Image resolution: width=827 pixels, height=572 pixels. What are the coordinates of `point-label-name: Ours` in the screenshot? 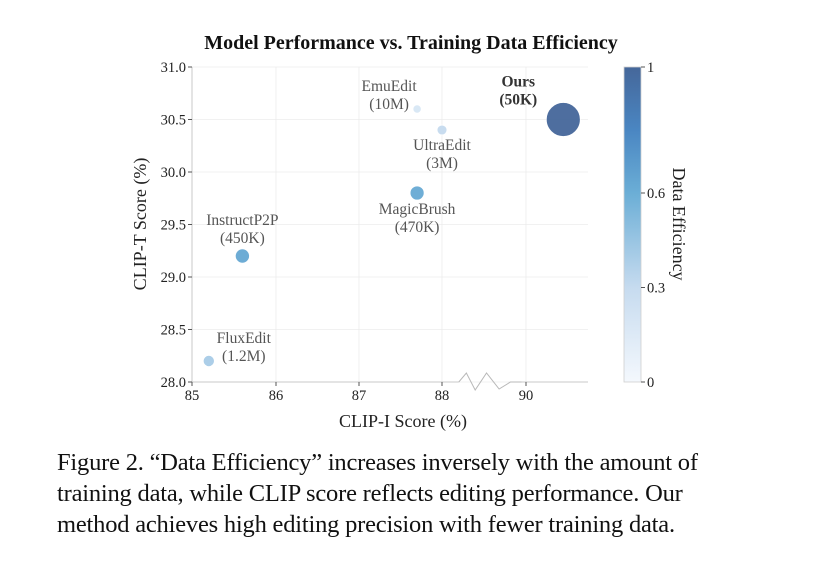 It's located at (518, 82).